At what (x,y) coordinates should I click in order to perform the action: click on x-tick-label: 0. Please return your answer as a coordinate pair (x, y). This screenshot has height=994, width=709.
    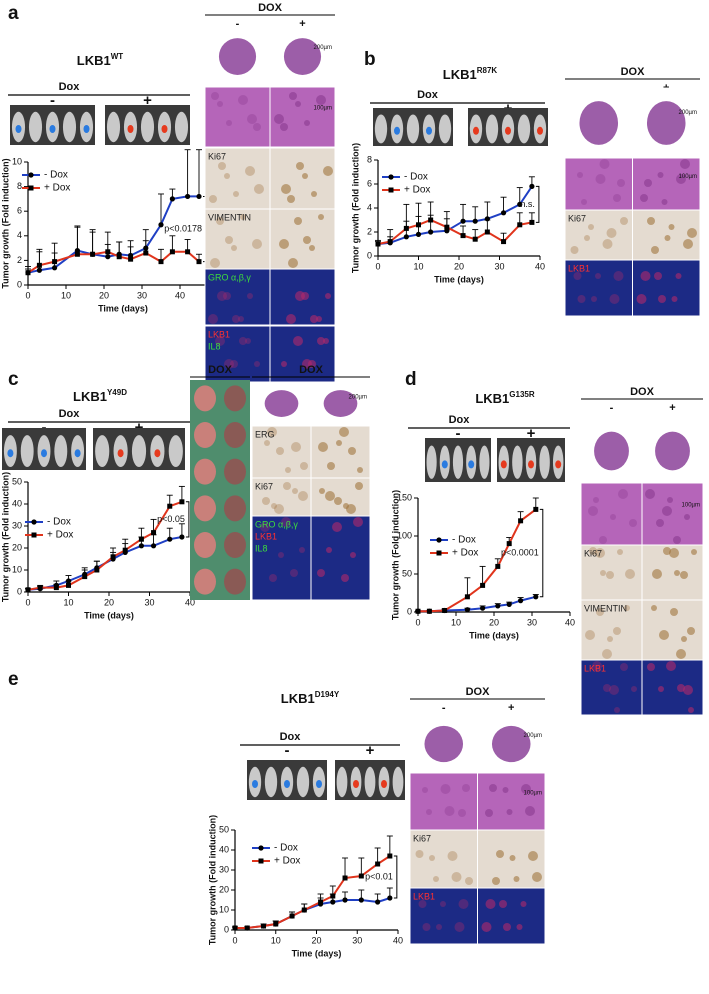
    Looking at the image, I should click on (27, 295).